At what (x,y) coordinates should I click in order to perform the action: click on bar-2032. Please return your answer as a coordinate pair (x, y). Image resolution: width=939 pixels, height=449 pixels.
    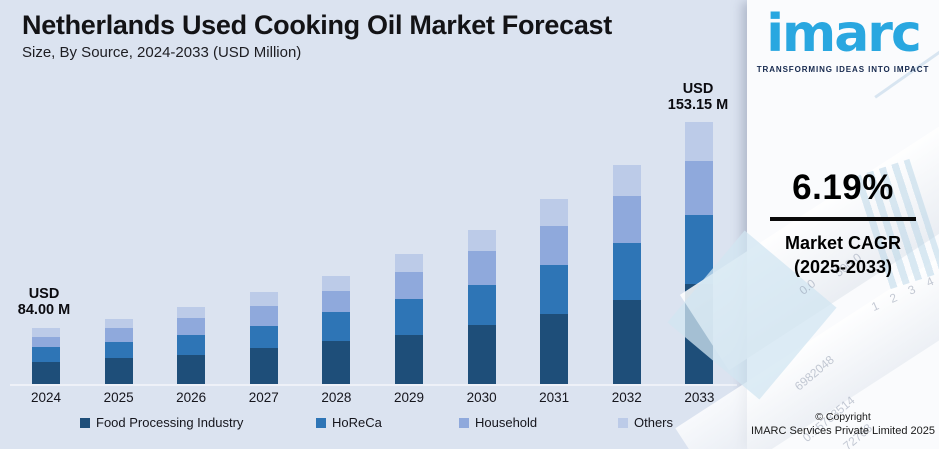
    Looking at the image, I should click on (626, 274).